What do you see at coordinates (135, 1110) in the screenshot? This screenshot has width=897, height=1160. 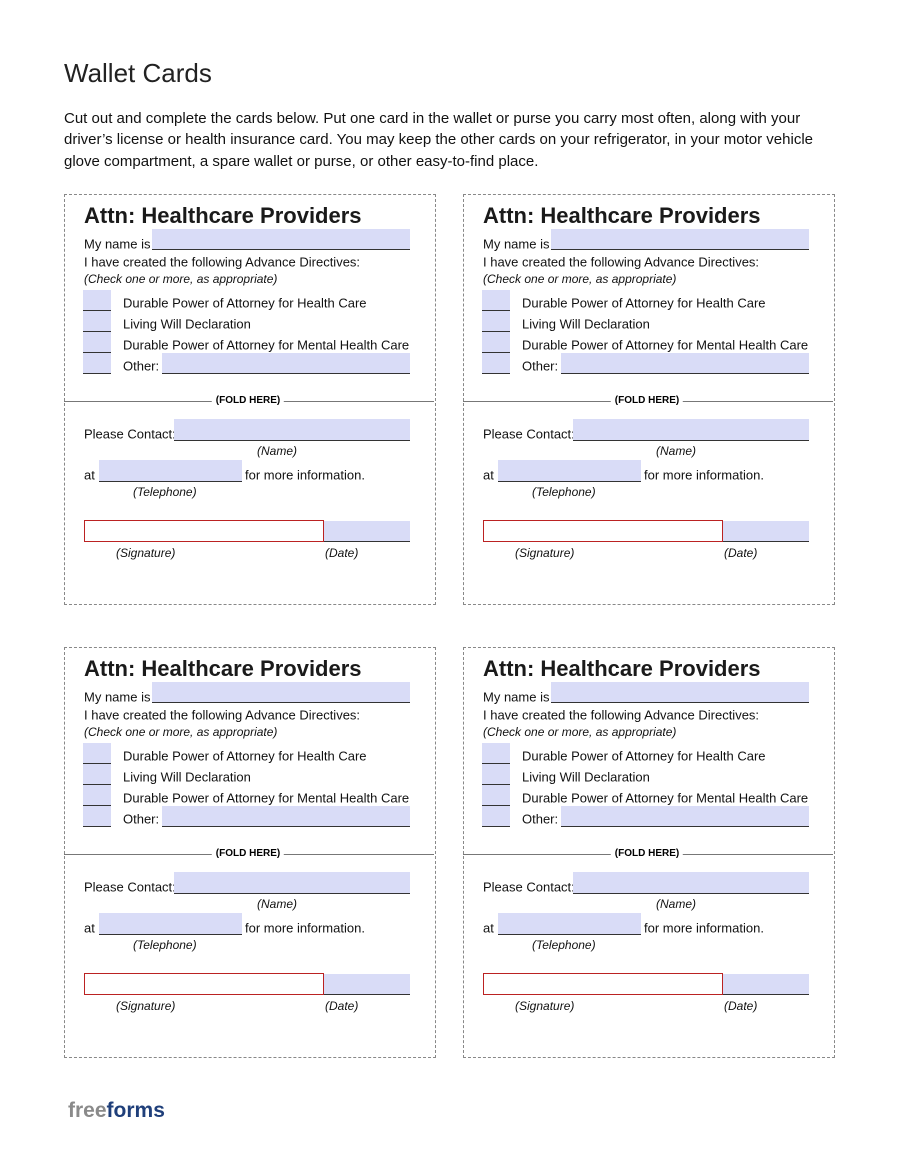 I see `logo-part: forms` at bounding box center [135, 1110].